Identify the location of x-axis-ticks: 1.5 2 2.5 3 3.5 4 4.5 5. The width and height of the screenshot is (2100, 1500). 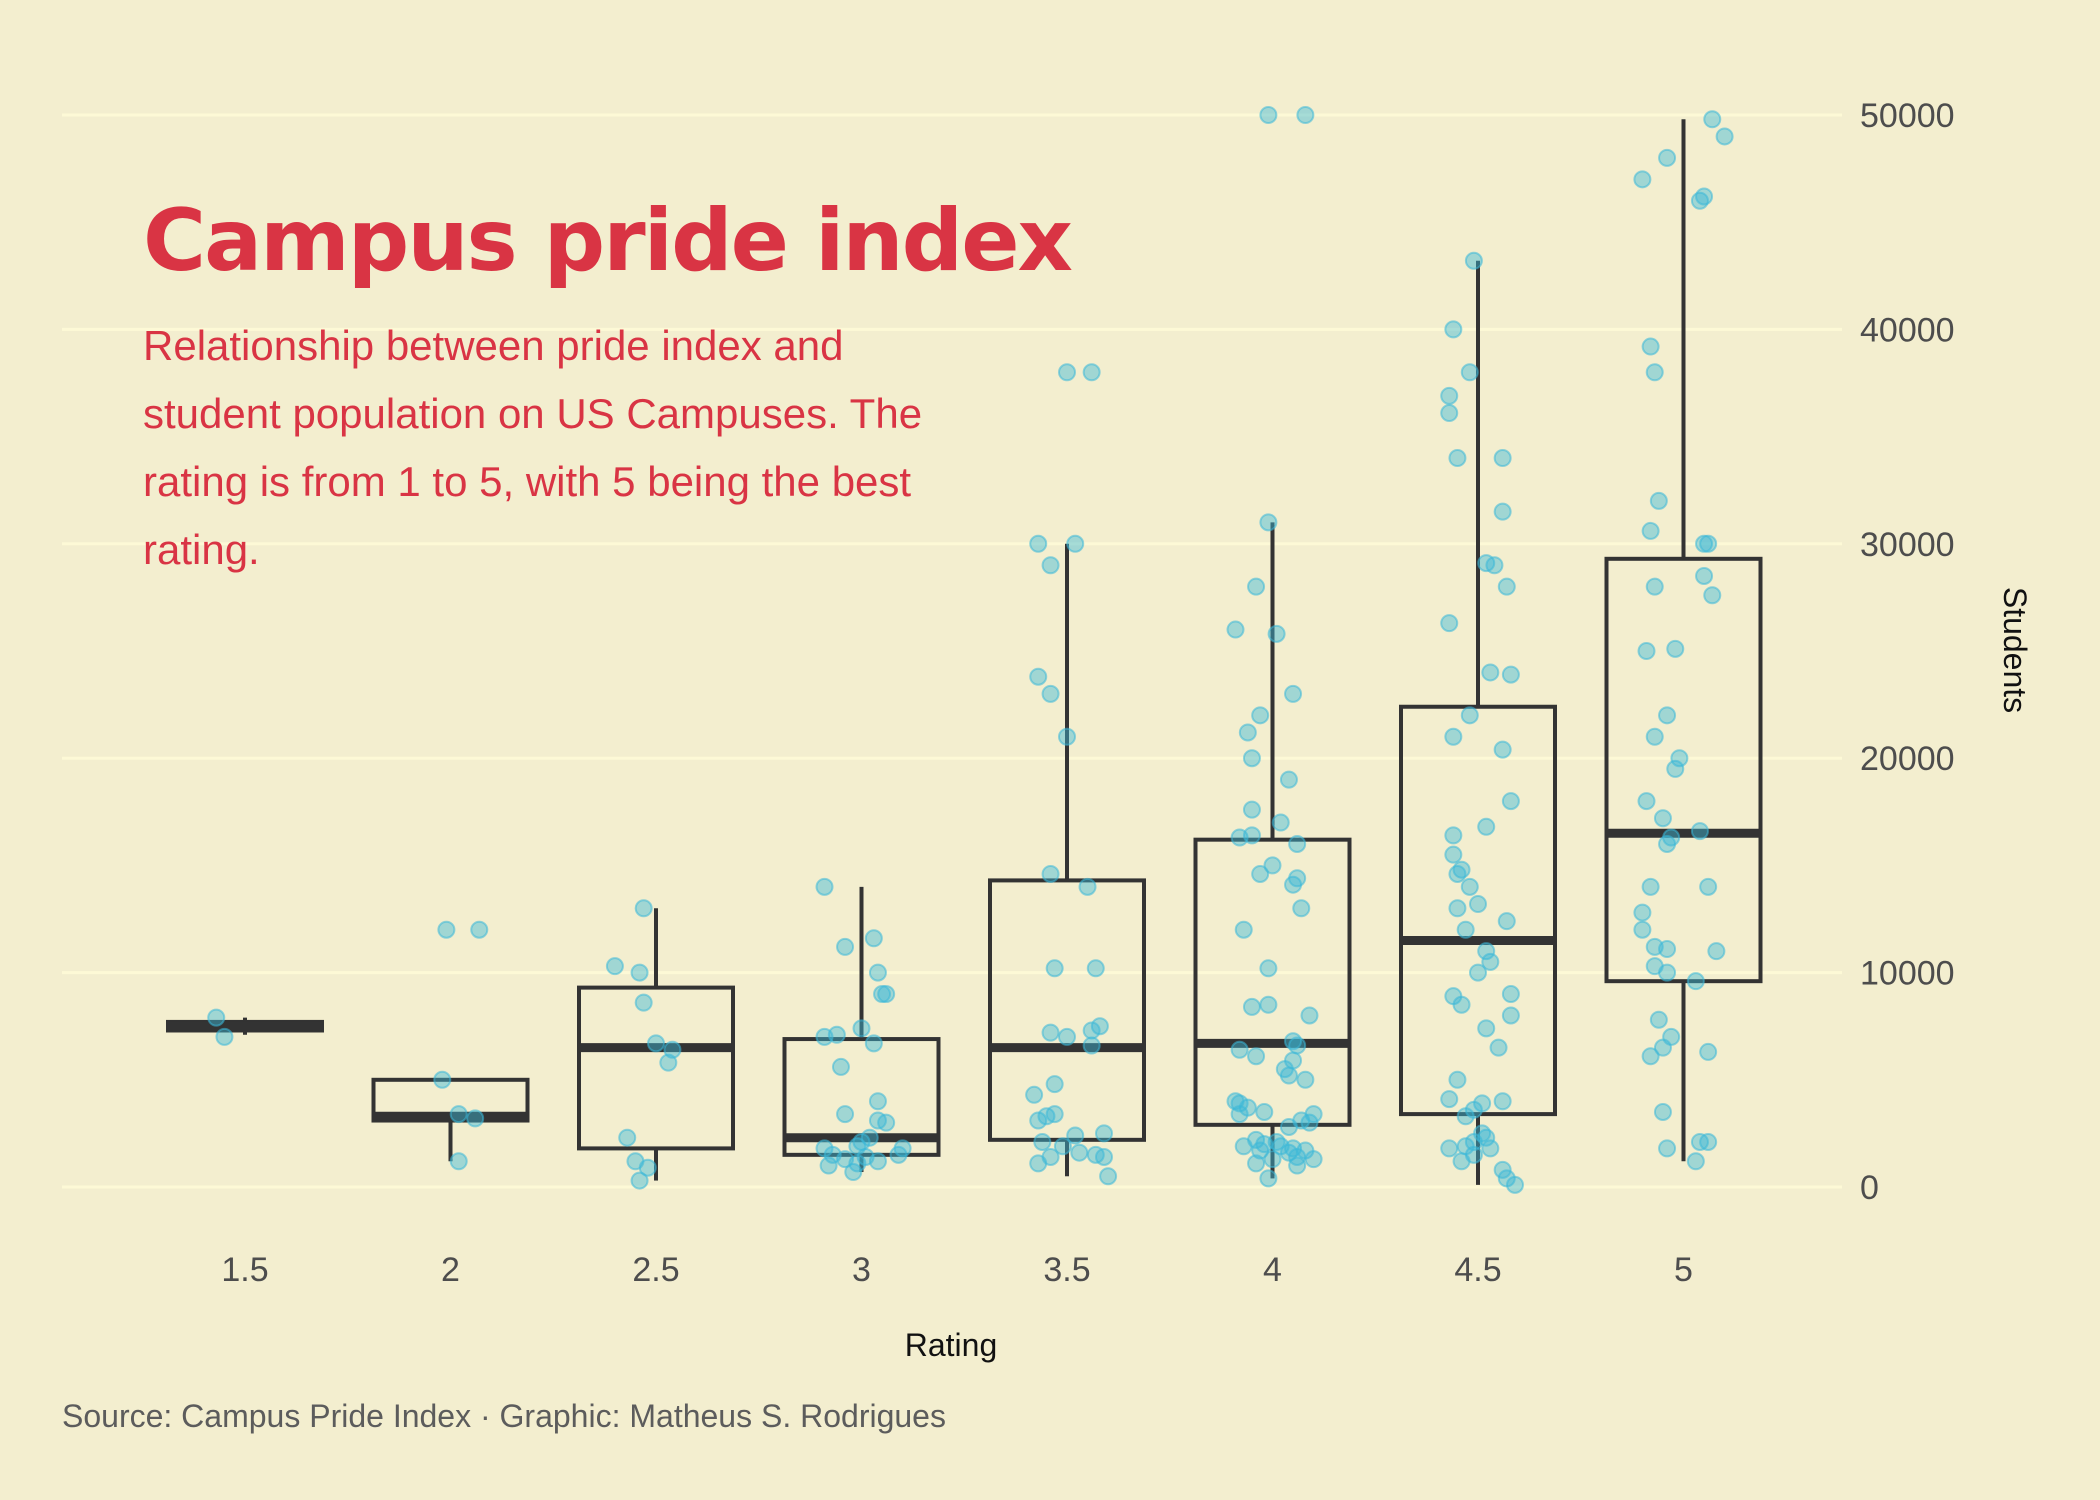
(957, 1270).